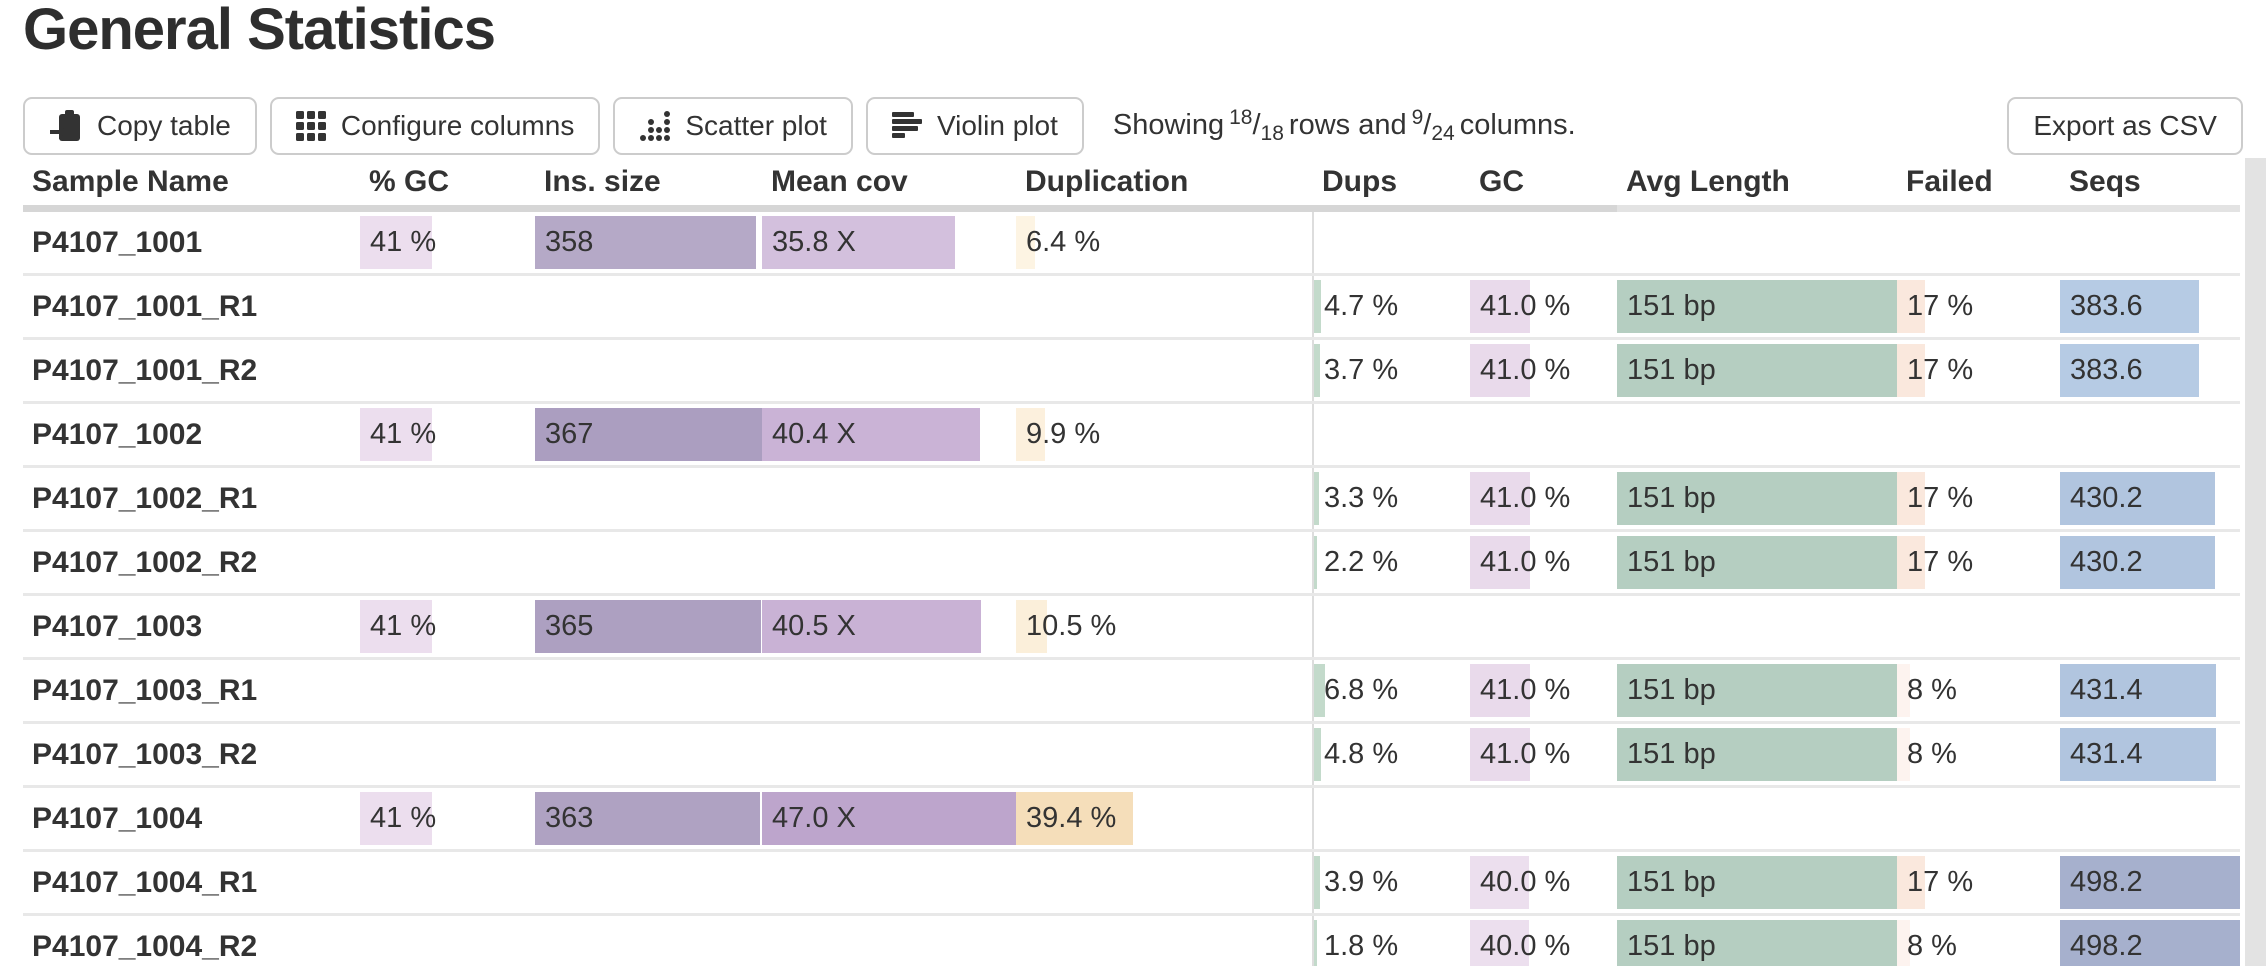  I want to click on button-label: Scatter plot, so click(756, 125).